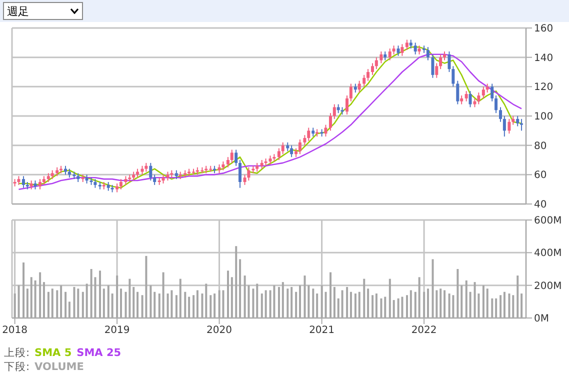 The image size is (569, 374). Describe the element at coordinates (540, 146) in the screenshot. I see `y-tick-label: 80` at that location.